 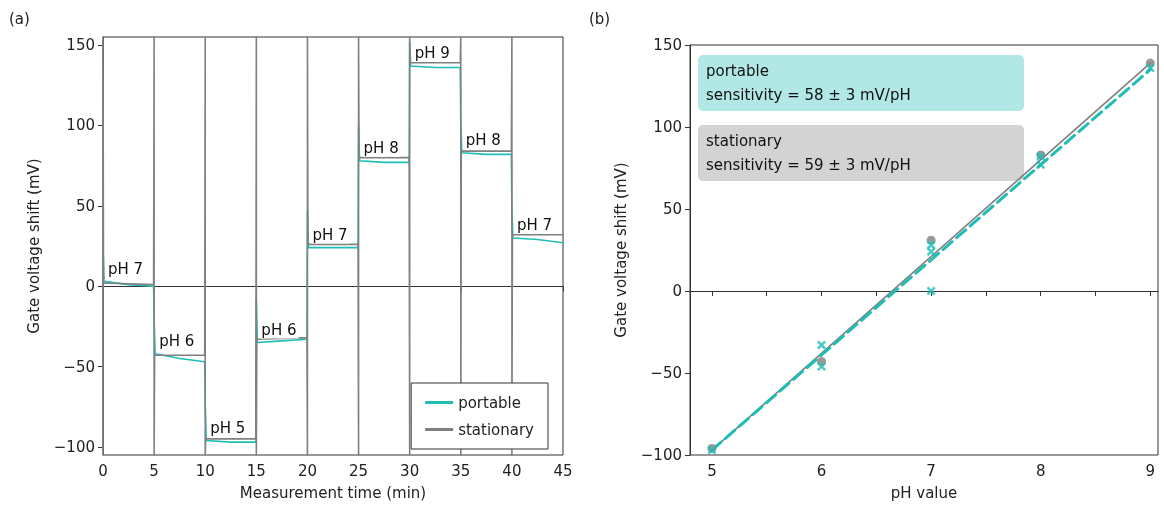 I want to click on x-axis-title: Measurement time (min), so click(x=333, y=492).